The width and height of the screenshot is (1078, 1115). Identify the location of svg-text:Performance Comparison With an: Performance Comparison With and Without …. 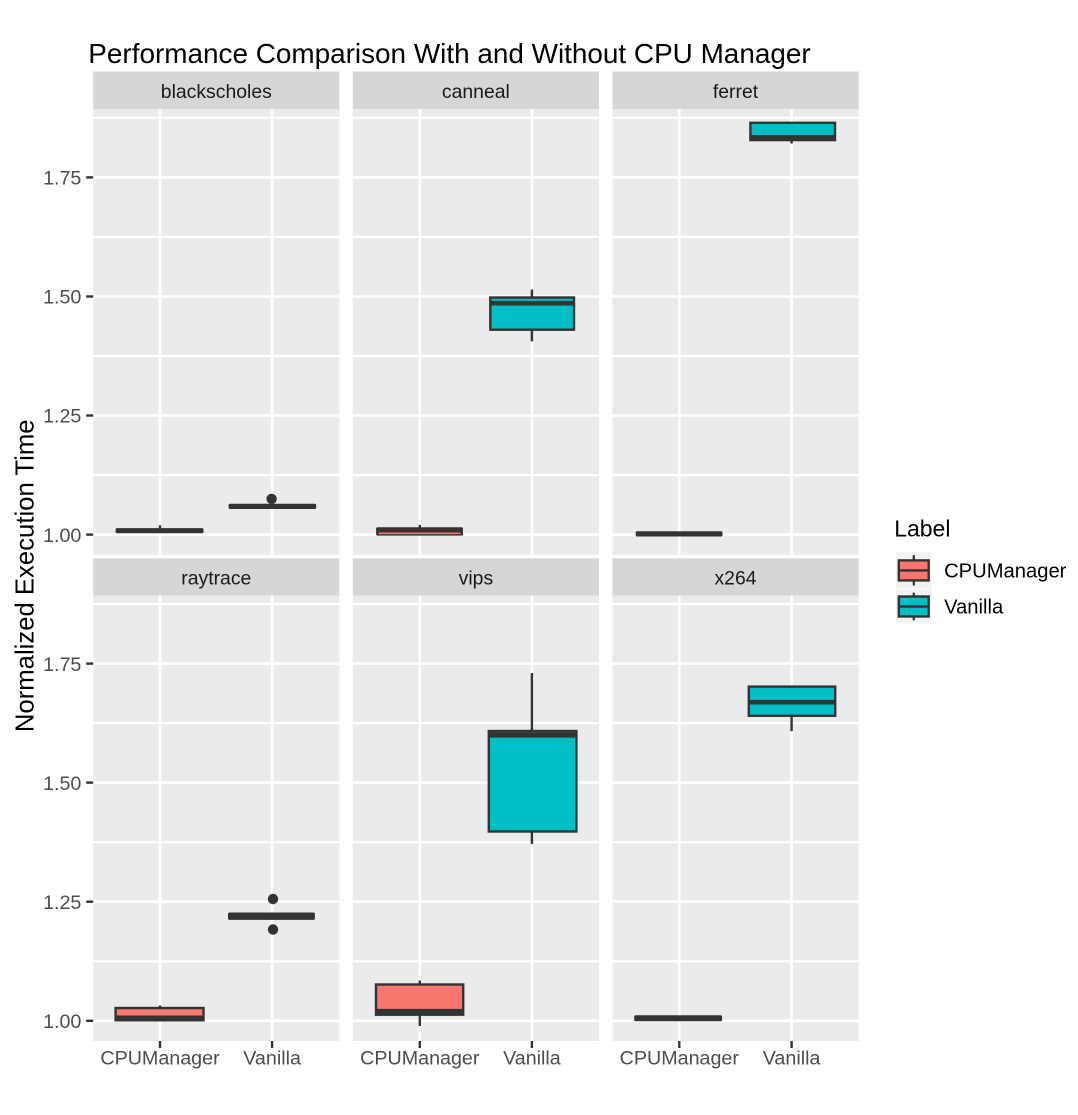
(449, 53).